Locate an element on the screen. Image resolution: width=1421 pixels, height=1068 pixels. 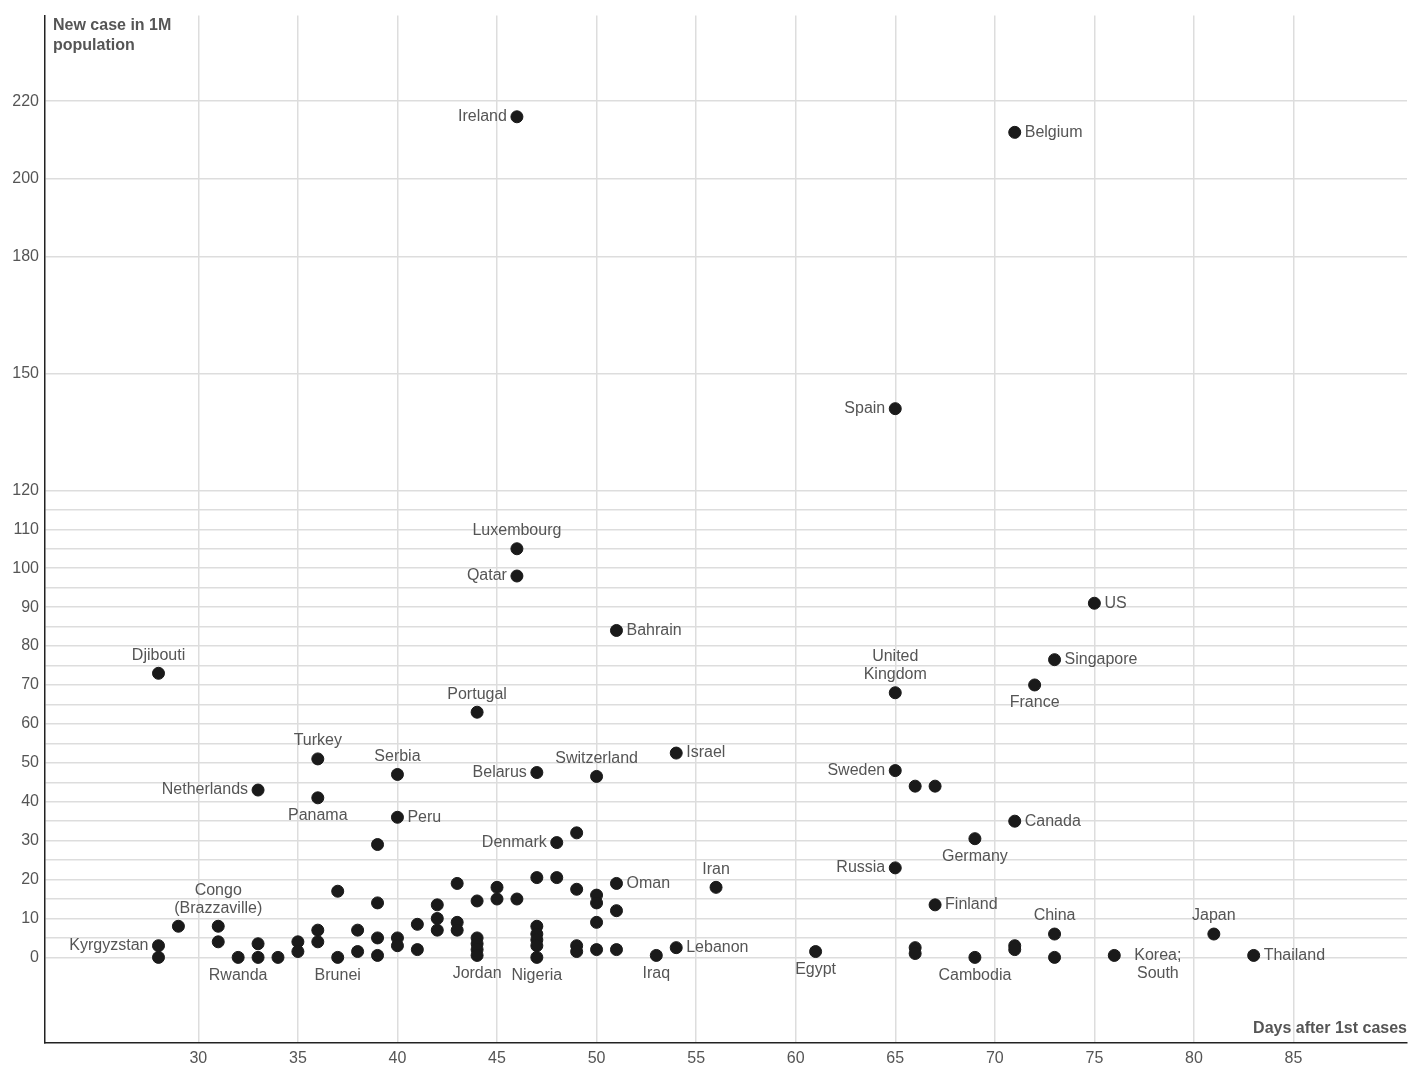
y-tick-label: 150 is located at coordinates (26, 373).